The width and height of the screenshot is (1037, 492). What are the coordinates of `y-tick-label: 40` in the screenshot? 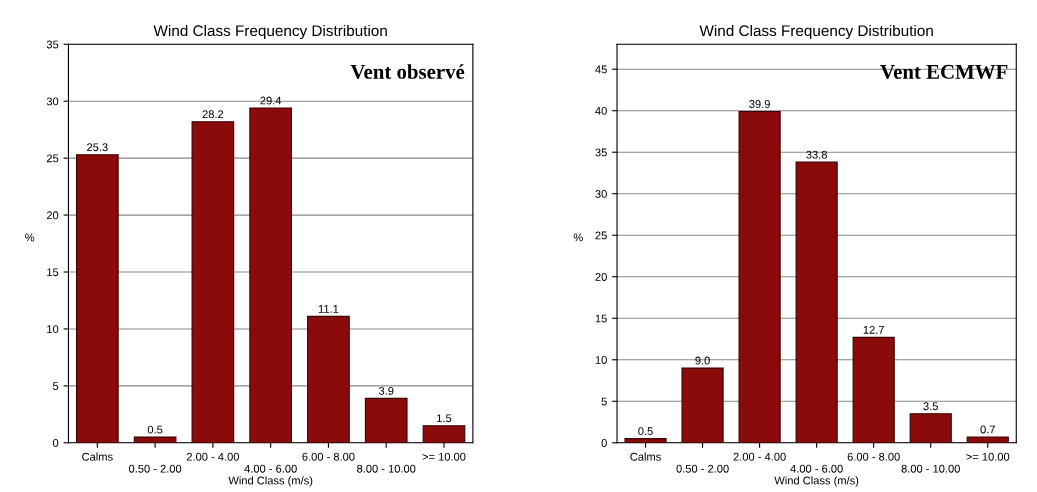 It's located at (601, 110).